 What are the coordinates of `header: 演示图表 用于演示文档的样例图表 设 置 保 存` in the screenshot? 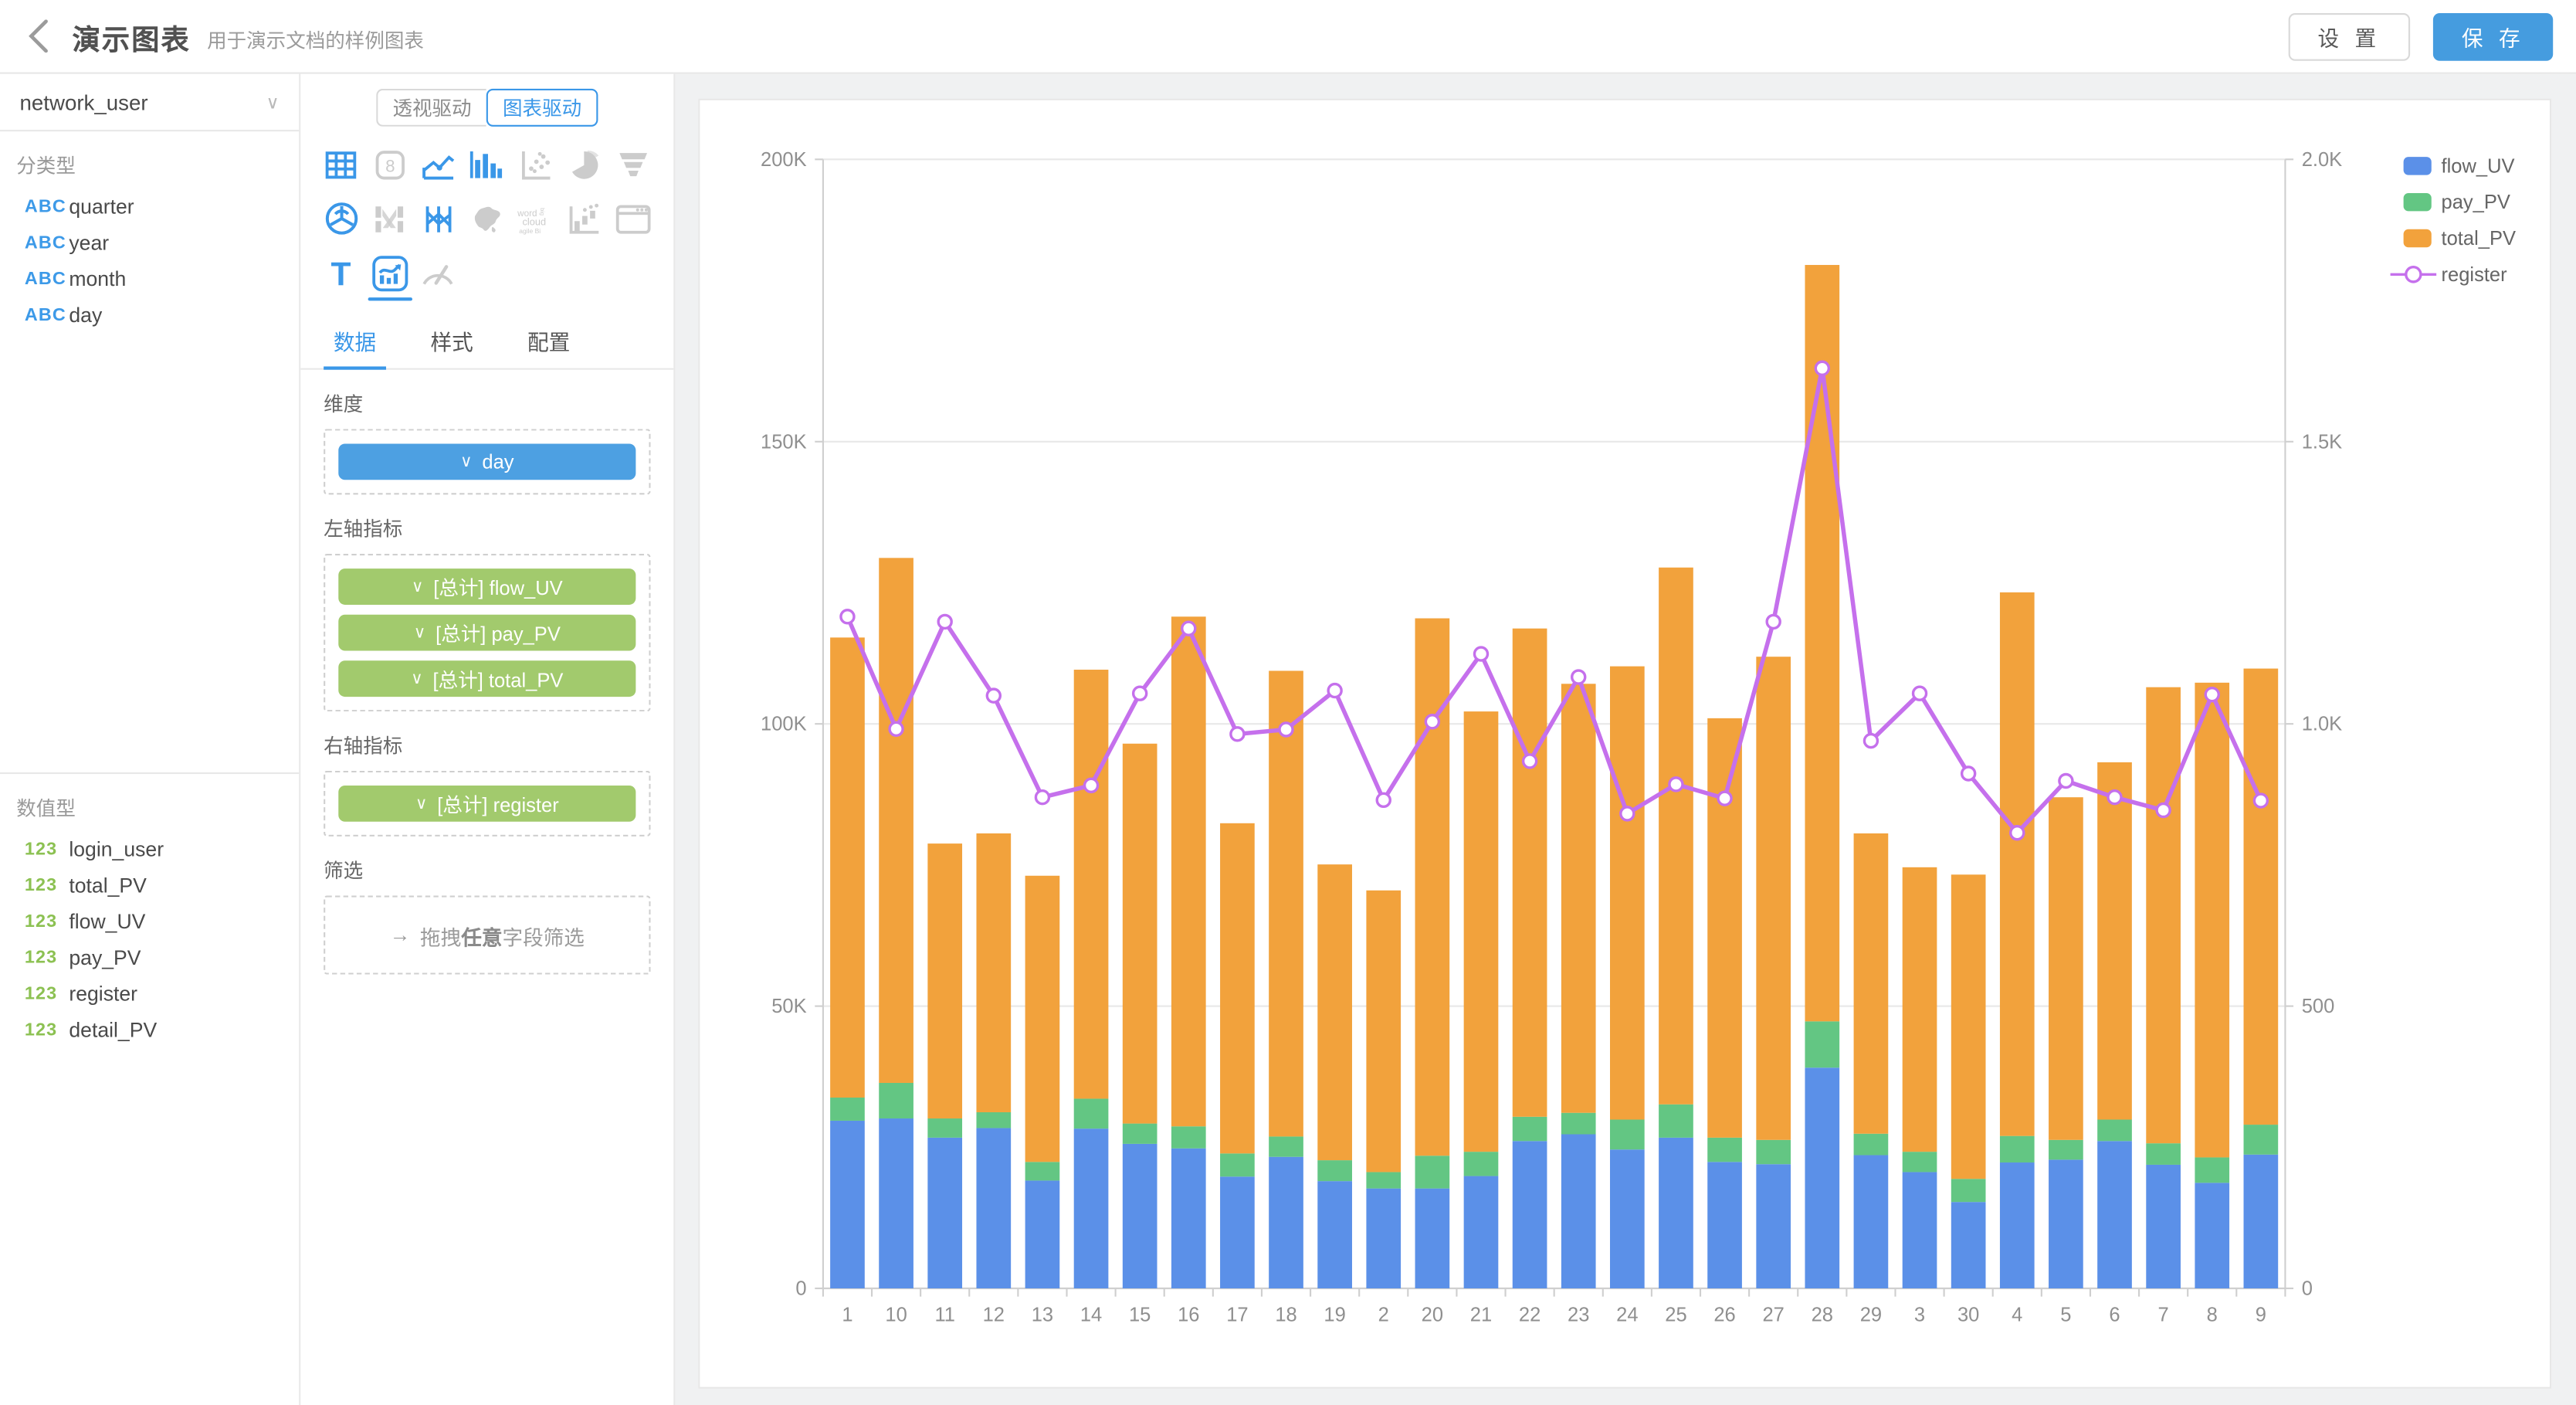 It's located at (1288, 37).